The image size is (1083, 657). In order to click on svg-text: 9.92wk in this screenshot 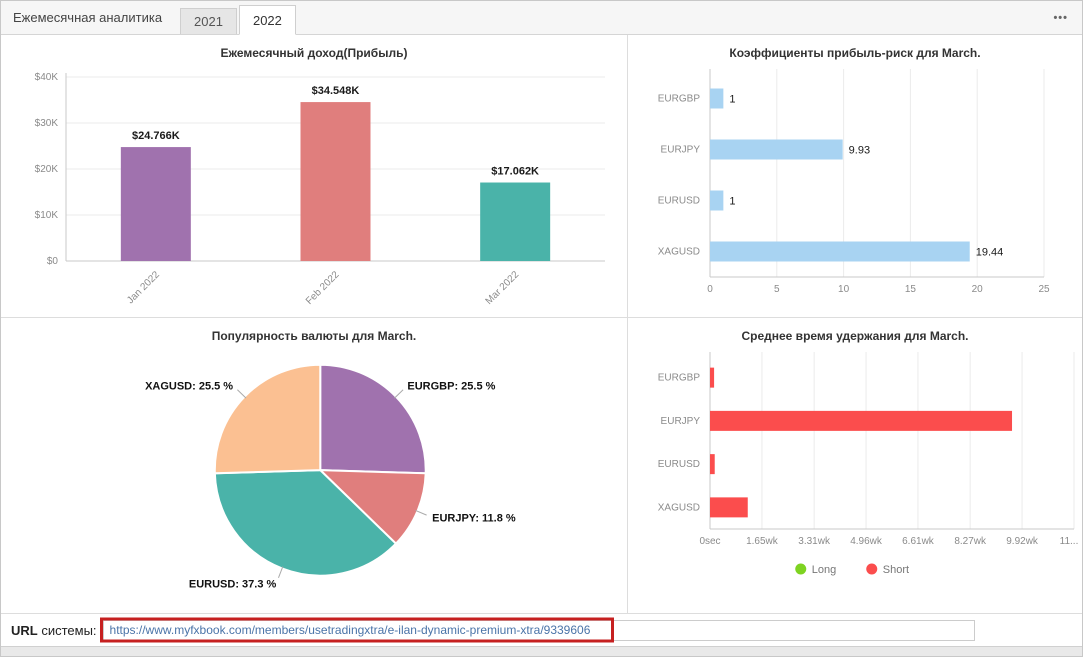, I will do `click(1022, 541)`.